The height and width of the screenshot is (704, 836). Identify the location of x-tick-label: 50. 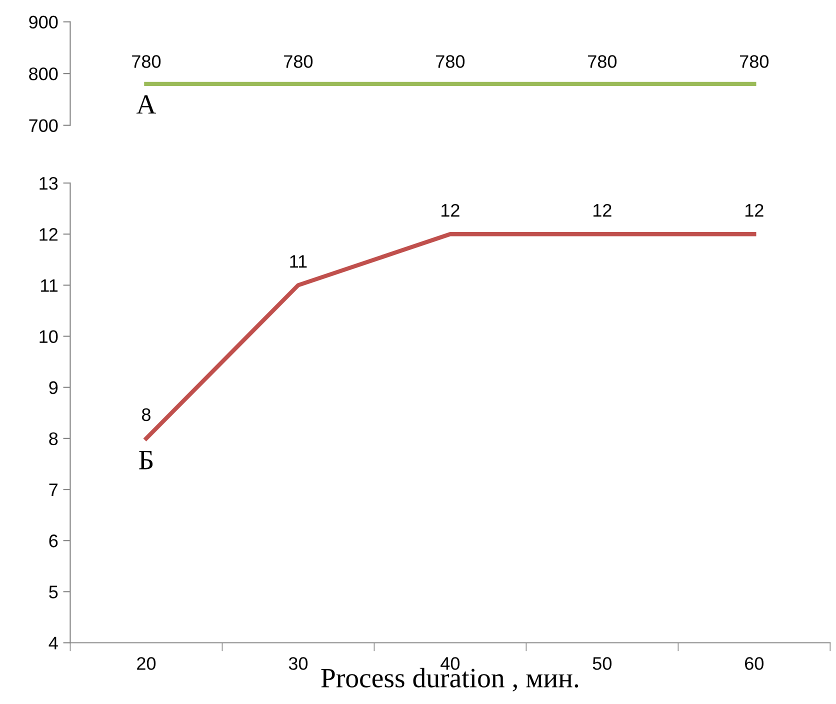
(602, 663).